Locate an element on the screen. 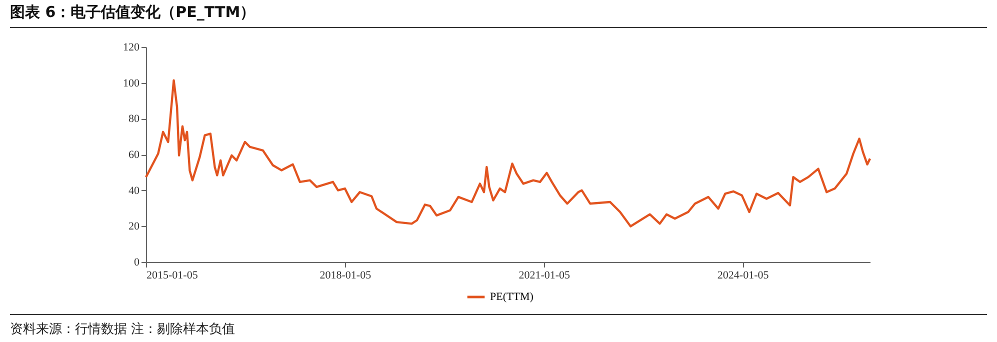 Image resolution: width=997 pixels, height=342 pixels. x-tick-label: 2024-01-05 is located at coordinates (743, 276).